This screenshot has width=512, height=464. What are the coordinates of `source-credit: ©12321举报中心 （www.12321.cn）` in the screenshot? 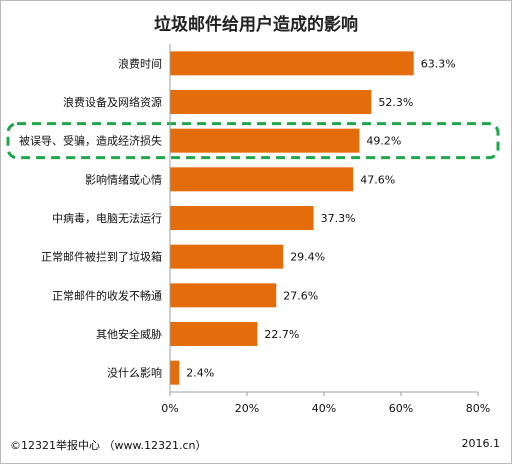 It's located at (108, 445).